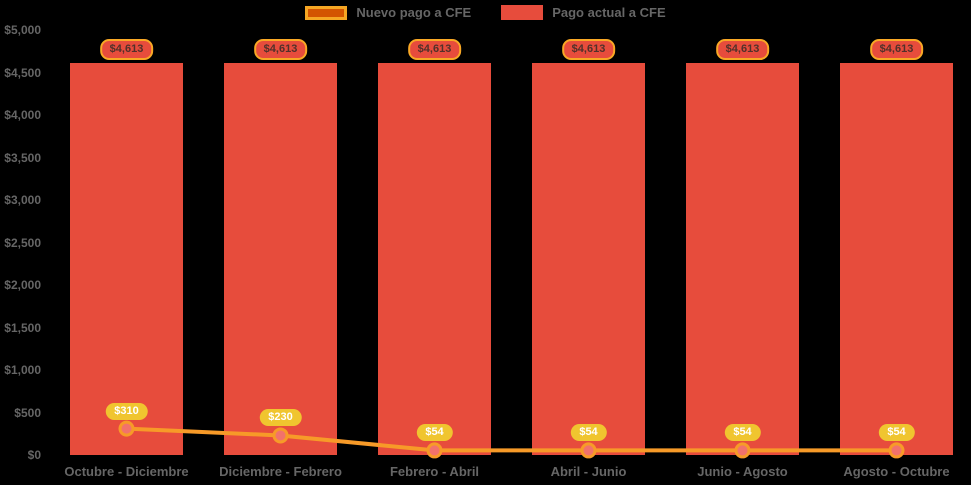  I want to click on legend: Nuevo pago a CFE Pago actual a CFE, so click(485, 12).